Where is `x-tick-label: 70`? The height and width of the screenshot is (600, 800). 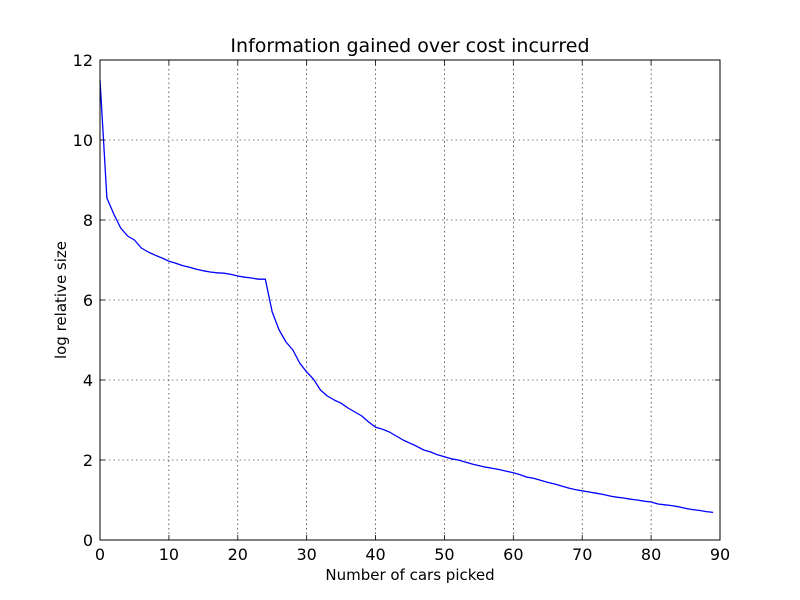
x-tick-label: 70 is located at coordinates (582, 554).